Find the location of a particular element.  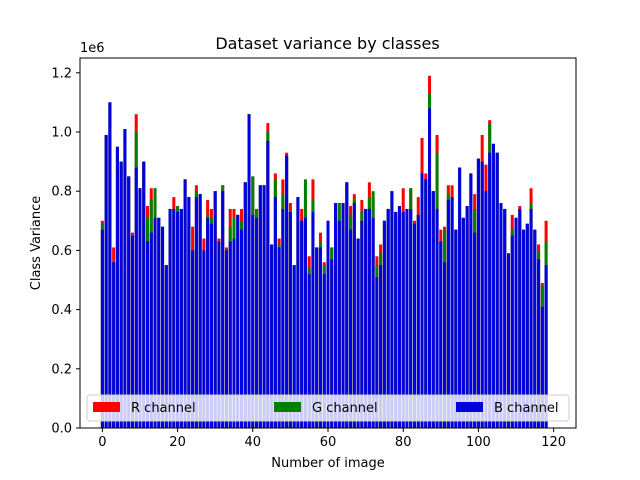

y-axis-label: Class Variance is located at coordinates (36, 243).